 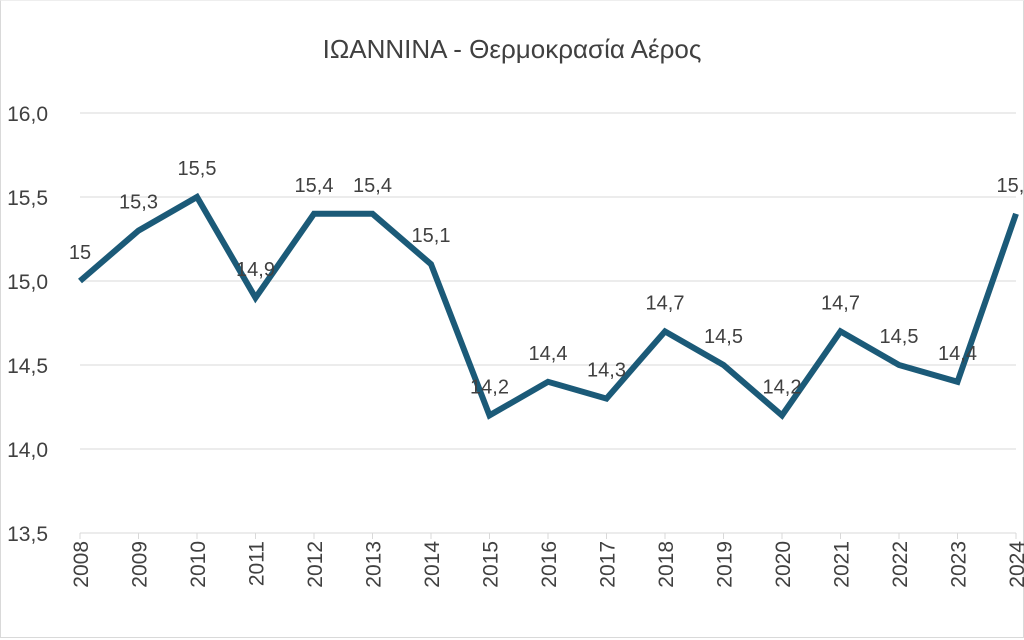 I want to click on x-tick-label: 2021, so click(x=842, y=564).